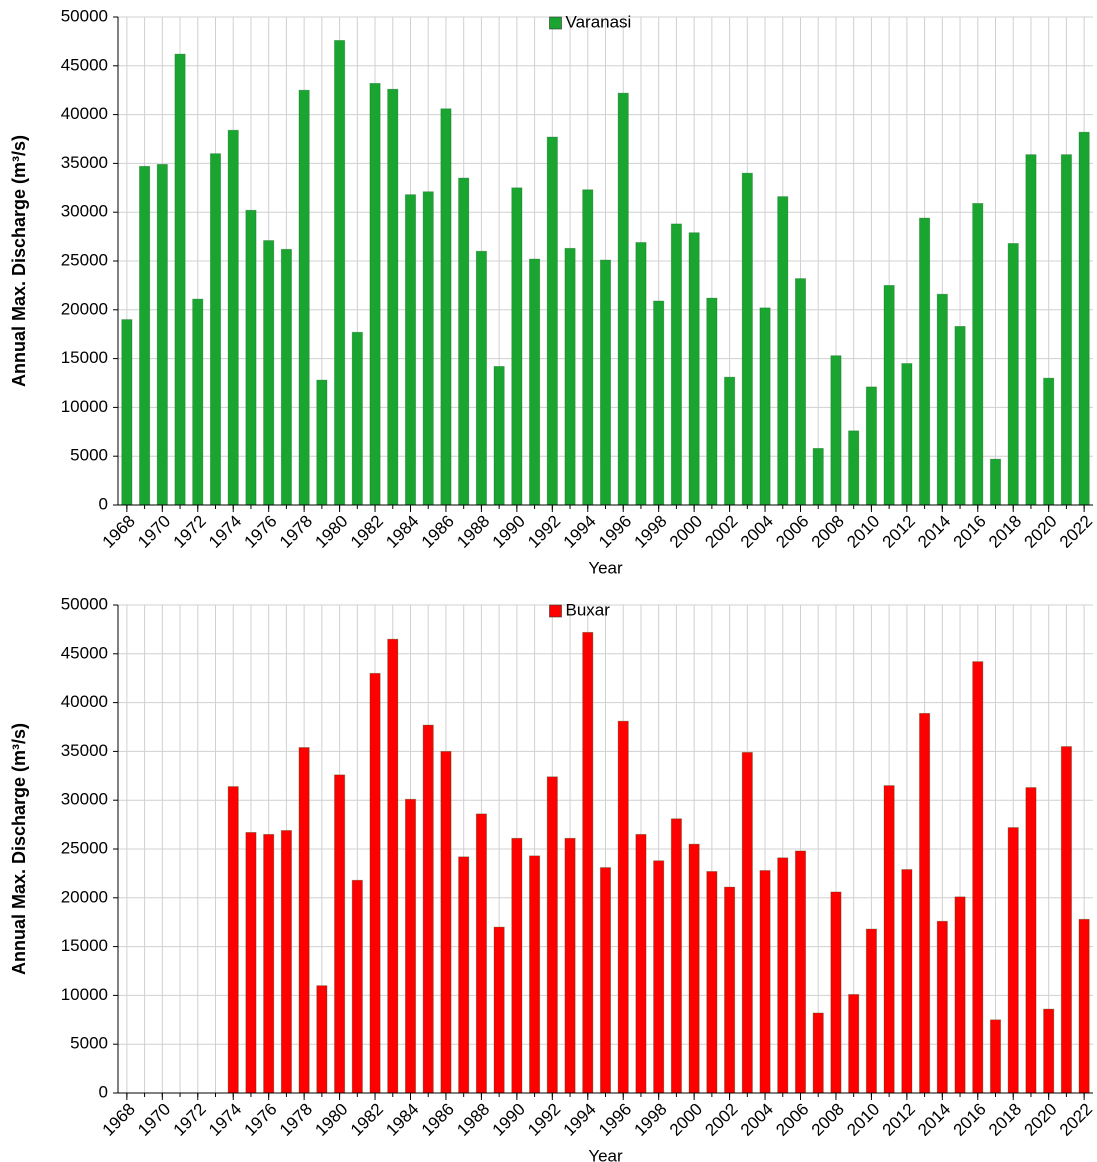 This screenshot has height=1162, width=1097. Describe the element at coordinates (686, 532) in the screenshot. I see `x-tick-label: 2000` at that location.